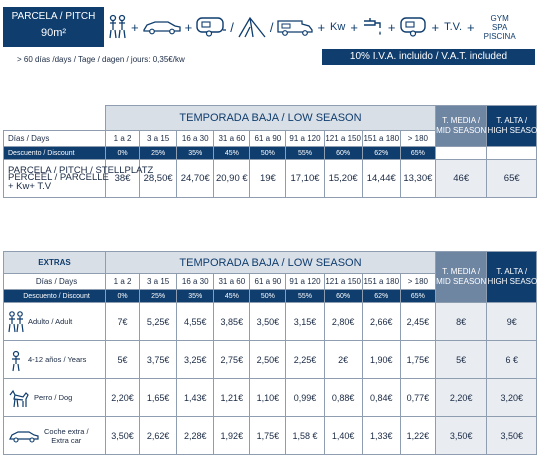 This screenshot has width=540, height=475. I want to click on facilities-label: GYM SPA PISCINA, so click(499, 27).